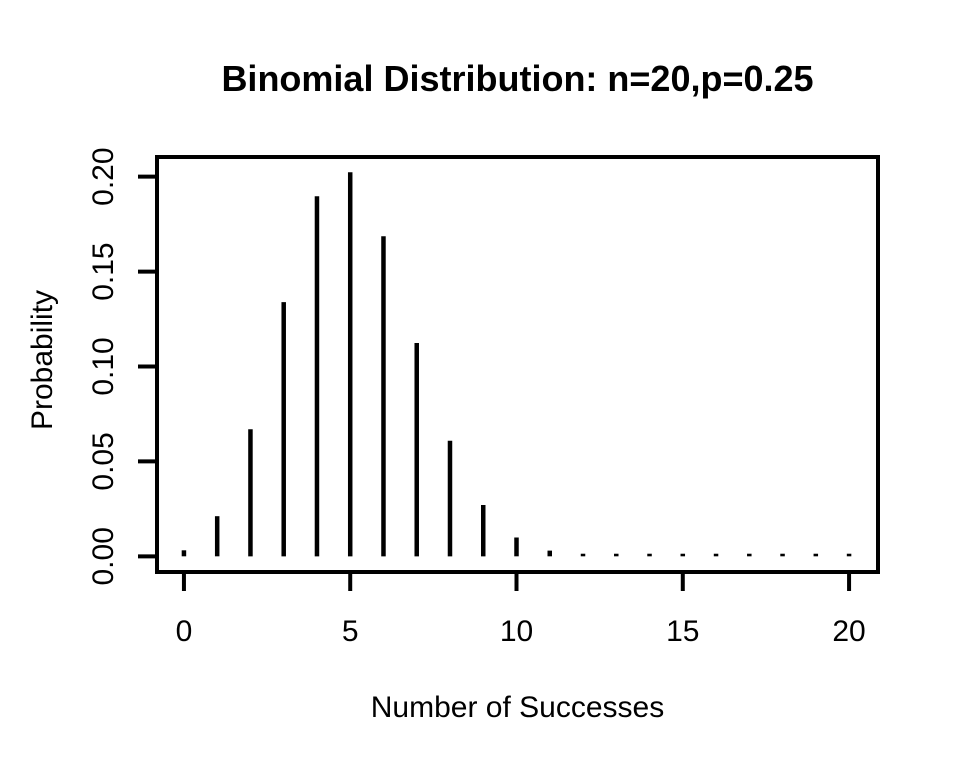 The height and width of the screenshot is (768, 960). What do you see at coordinates (517, 78) in the screenshot?
I see `chart-title: Binomial Distribution: n=20,p=0.25` at bounding box center [517, 78].